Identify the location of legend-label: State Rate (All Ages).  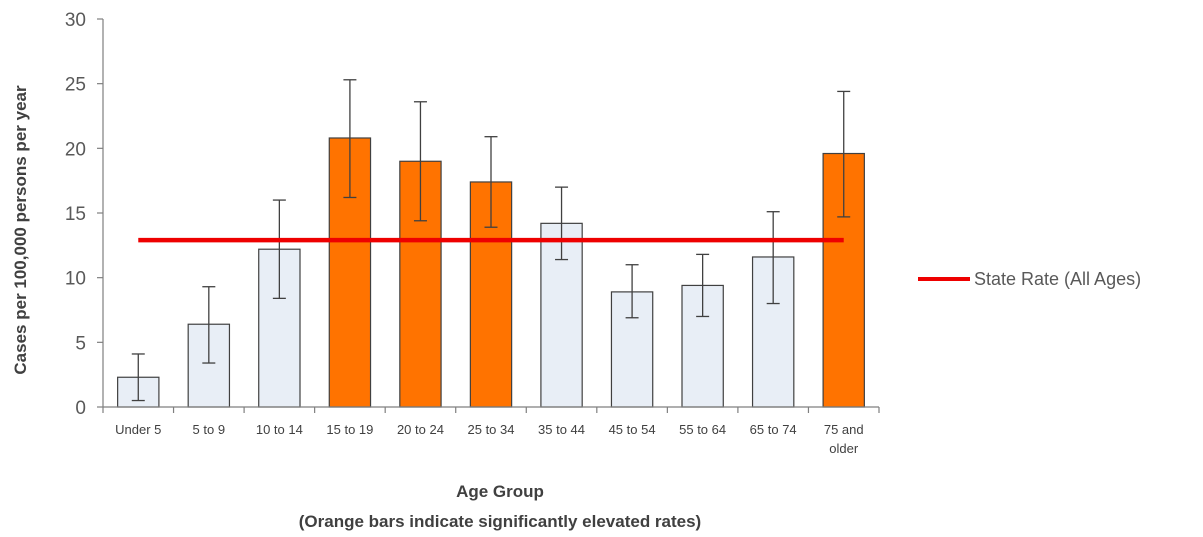
(1057, 279).